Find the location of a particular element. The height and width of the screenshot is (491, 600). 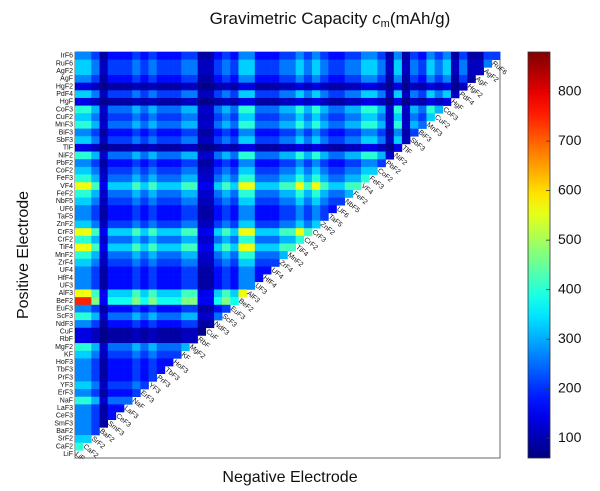

row-label: AlF3 is located at coordinates (66, 293).